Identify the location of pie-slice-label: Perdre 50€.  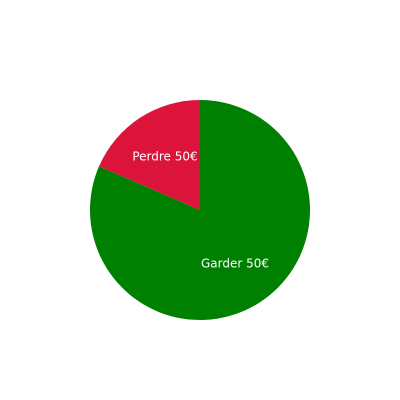
(164, 157).